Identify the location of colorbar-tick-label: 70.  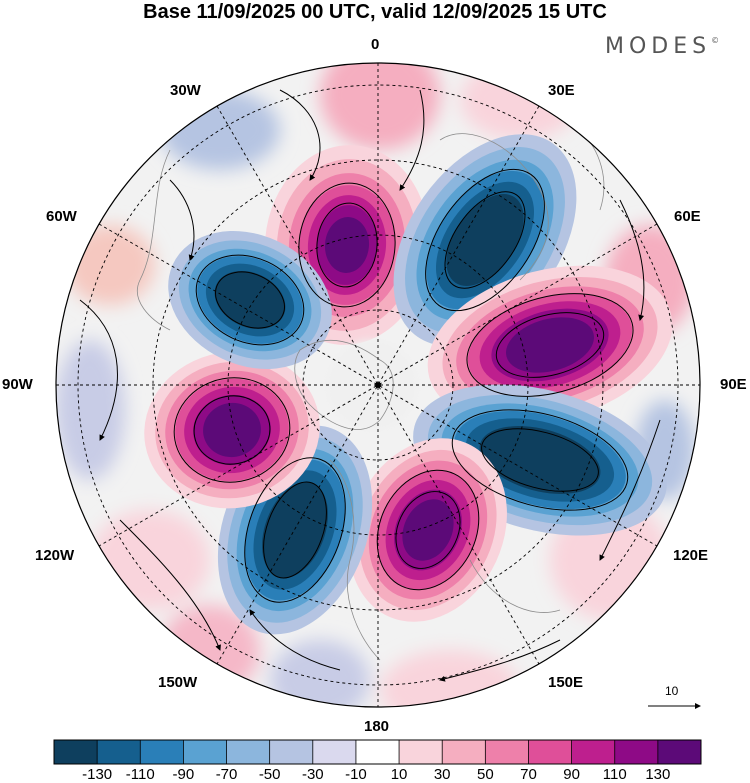
(528, 774).